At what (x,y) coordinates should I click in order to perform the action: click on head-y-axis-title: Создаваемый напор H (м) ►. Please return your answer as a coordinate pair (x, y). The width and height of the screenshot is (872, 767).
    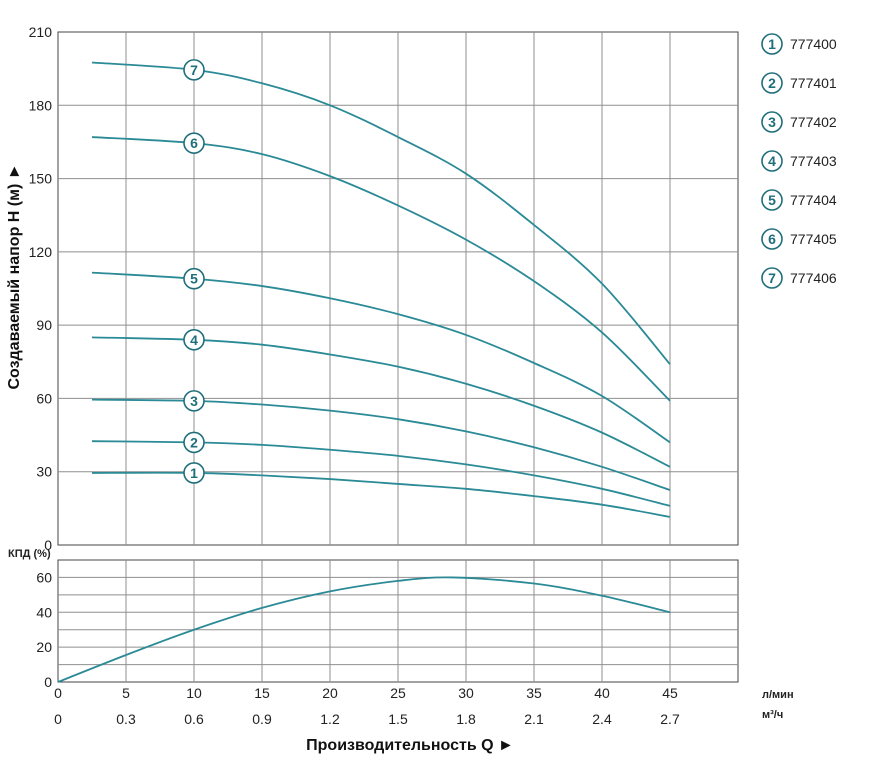
    Looking at the image, I should click on (14, 276).